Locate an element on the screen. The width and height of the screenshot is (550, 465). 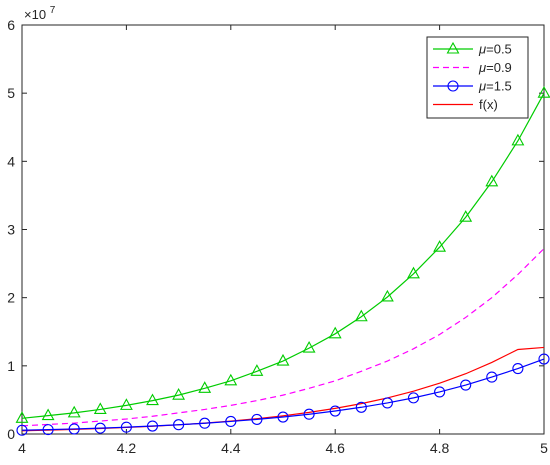
x-tick-label: 4.4 is located at coordinates (231, 448).